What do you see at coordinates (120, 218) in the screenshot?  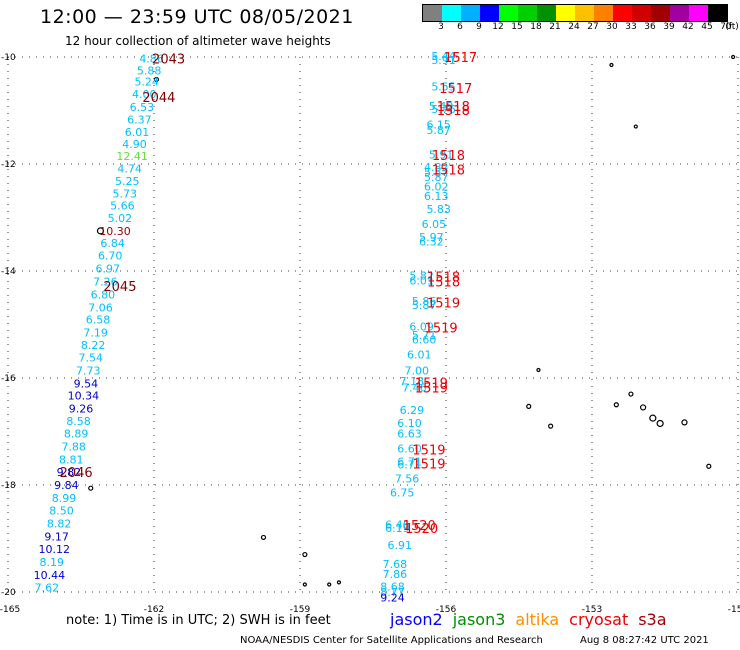 I see `wave-height-label: 5.02` at bounding box center [120, 218].